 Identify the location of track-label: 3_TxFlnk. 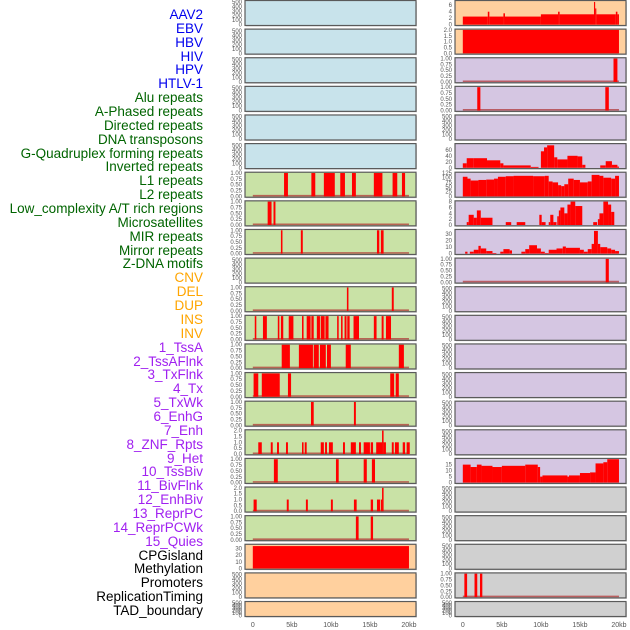
(175, 375).